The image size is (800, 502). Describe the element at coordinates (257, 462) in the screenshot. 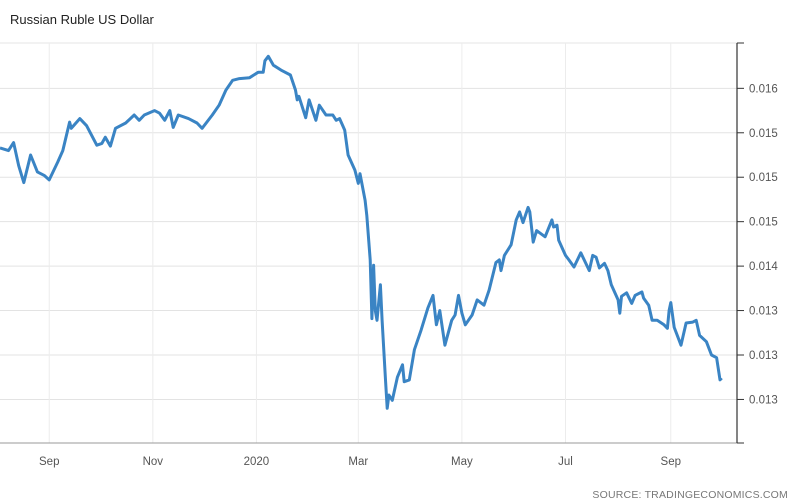

I see `x-tick-label: 2020` at that location.